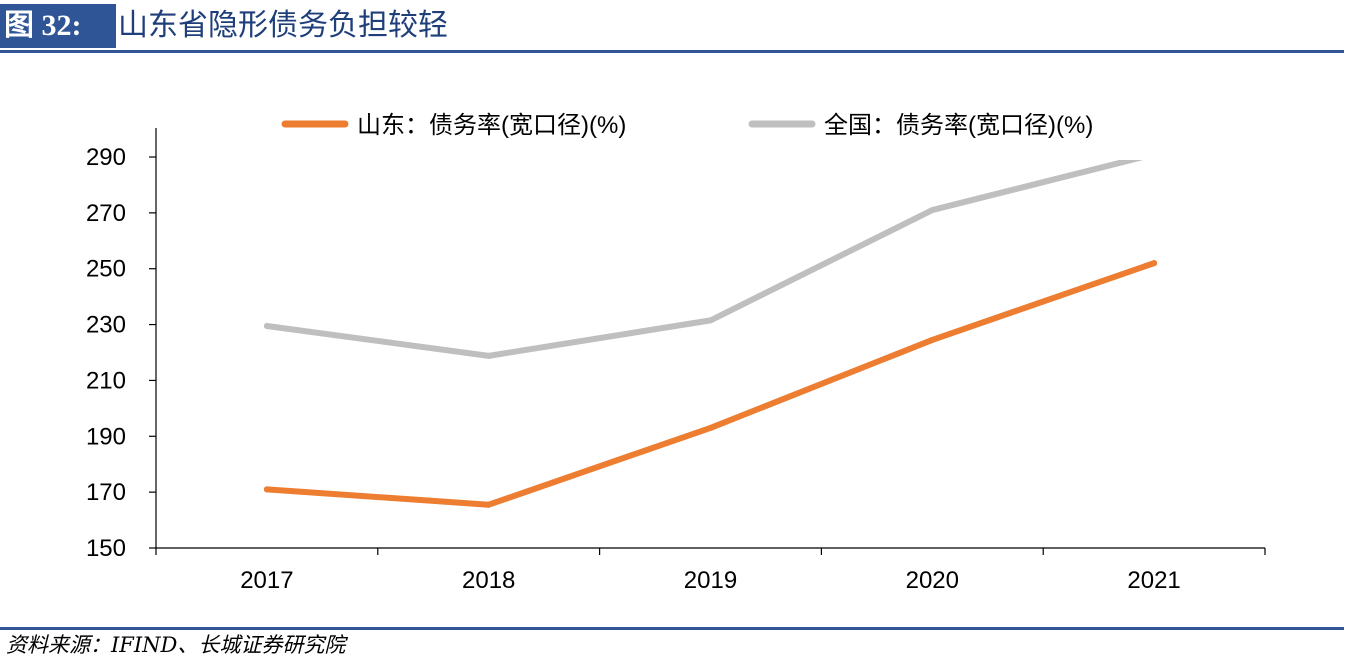 The height and width of the screenshot is (662, 1352). Describe the element at coordinates (266, 580) in the screenshot. I see `x-tick-label: 2017` at that location.